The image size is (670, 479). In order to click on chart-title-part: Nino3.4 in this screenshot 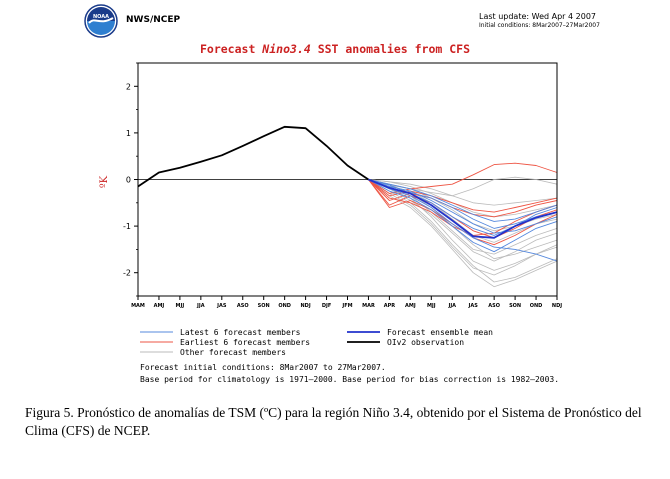, I will do `click(286, 49)`.